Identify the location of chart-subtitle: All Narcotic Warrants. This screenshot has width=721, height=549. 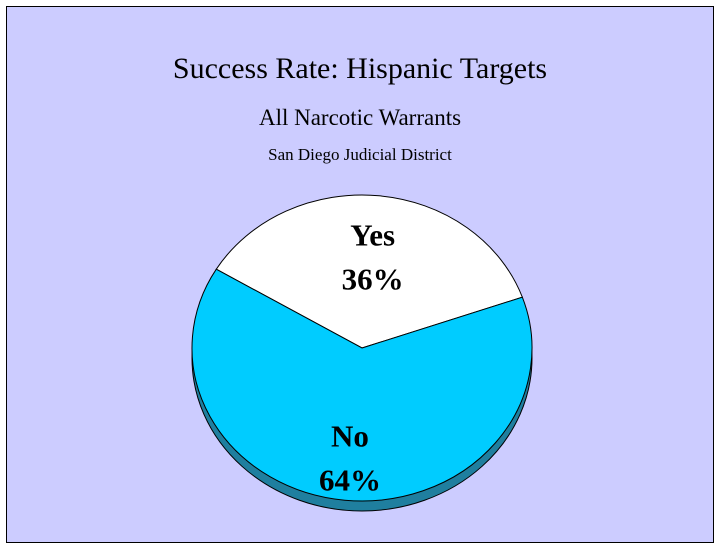
(360, 117).